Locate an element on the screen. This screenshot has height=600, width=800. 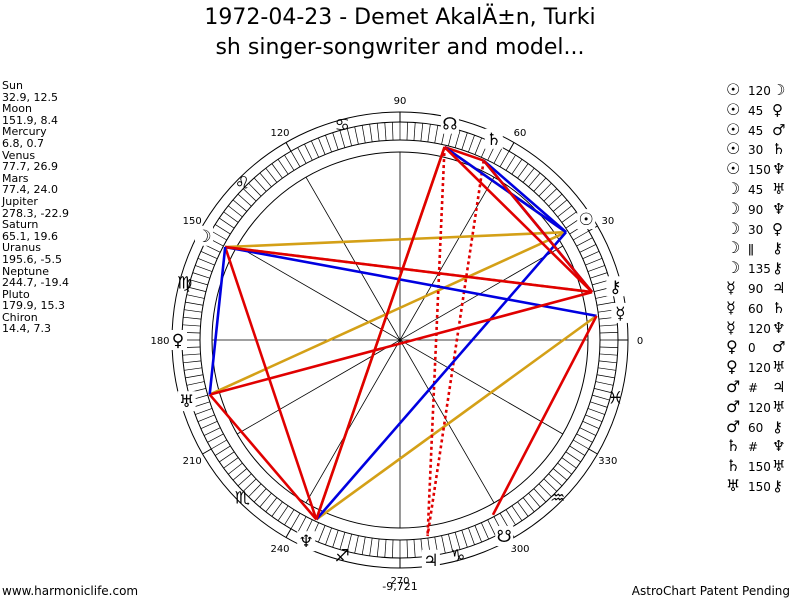
planet-coords: 65.1, 19.6 is located at coordinates (30, 236).